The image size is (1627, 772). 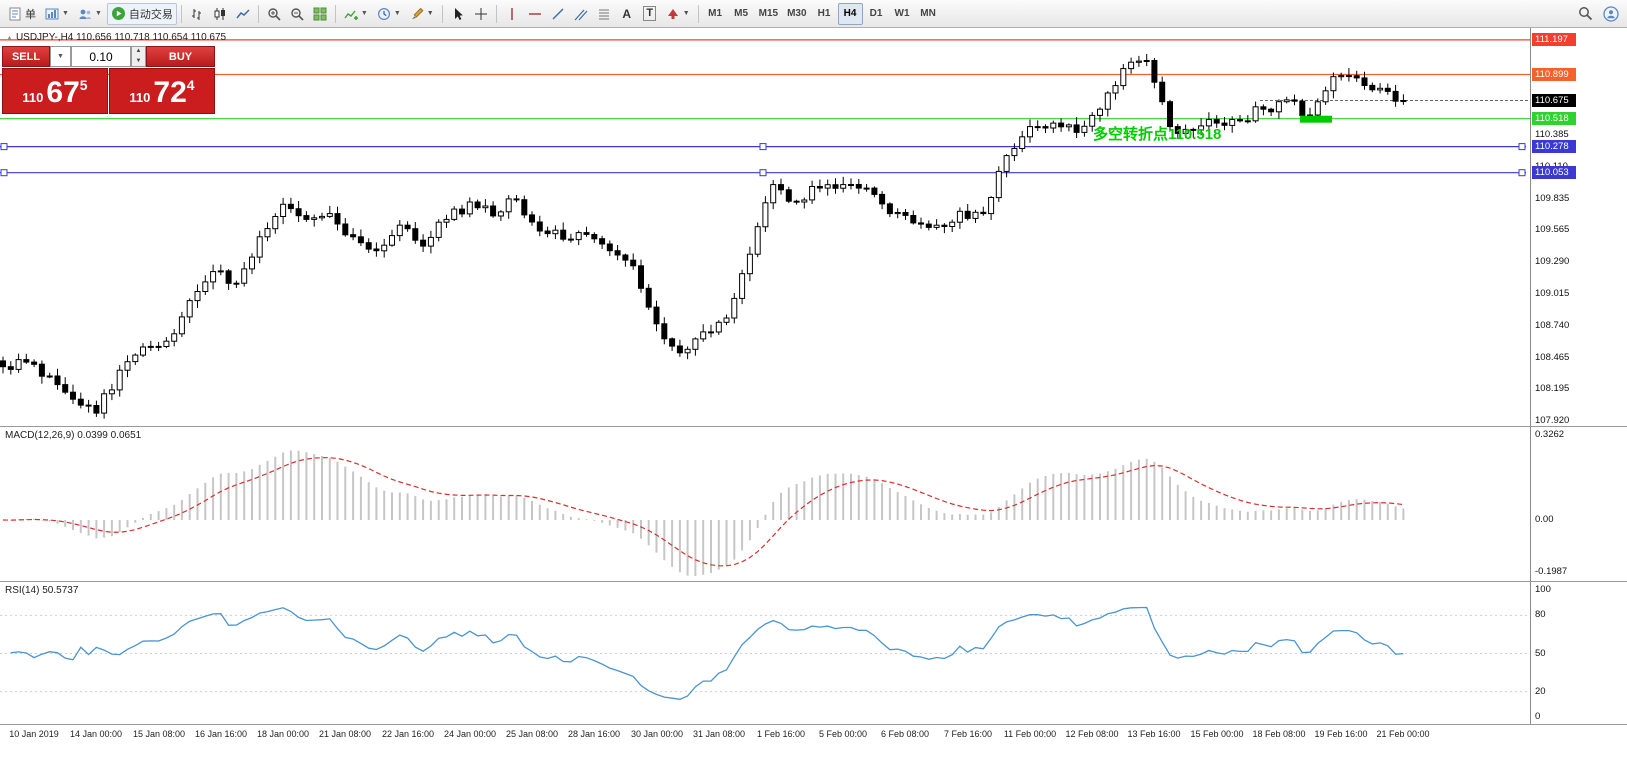 I want to click on sell-button: SELL, so click(x=26, y=56).